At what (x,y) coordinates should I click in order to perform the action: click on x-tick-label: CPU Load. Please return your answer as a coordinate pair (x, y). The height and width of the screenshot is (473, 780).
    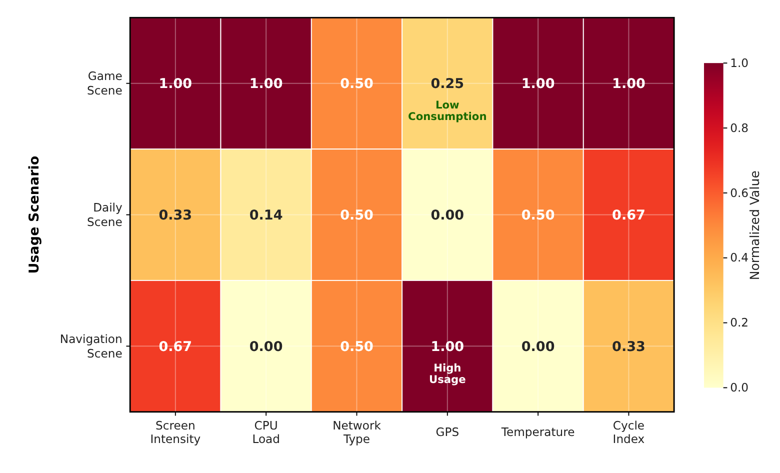
    Looking at the image, I should click on (266, 432).